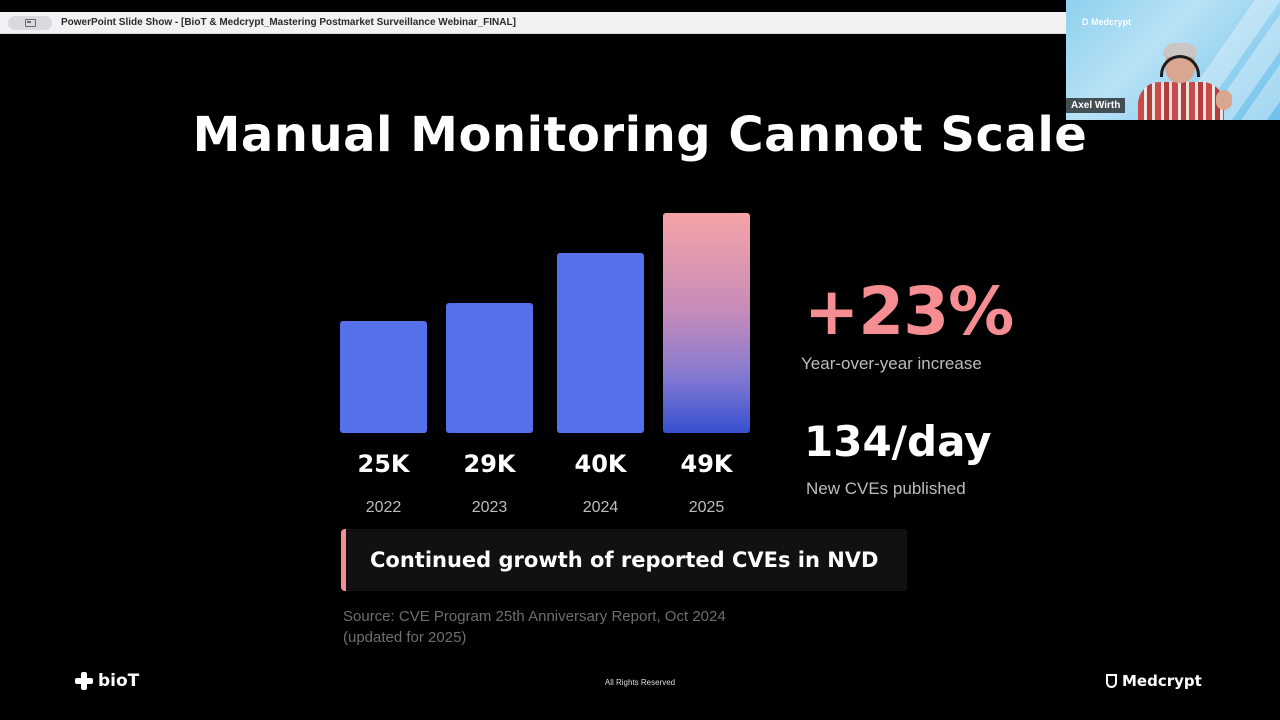 The image size is (1280, 720). I want to click on slide-title: Manual Monitoring Cannot Scale, so click(640, 135).